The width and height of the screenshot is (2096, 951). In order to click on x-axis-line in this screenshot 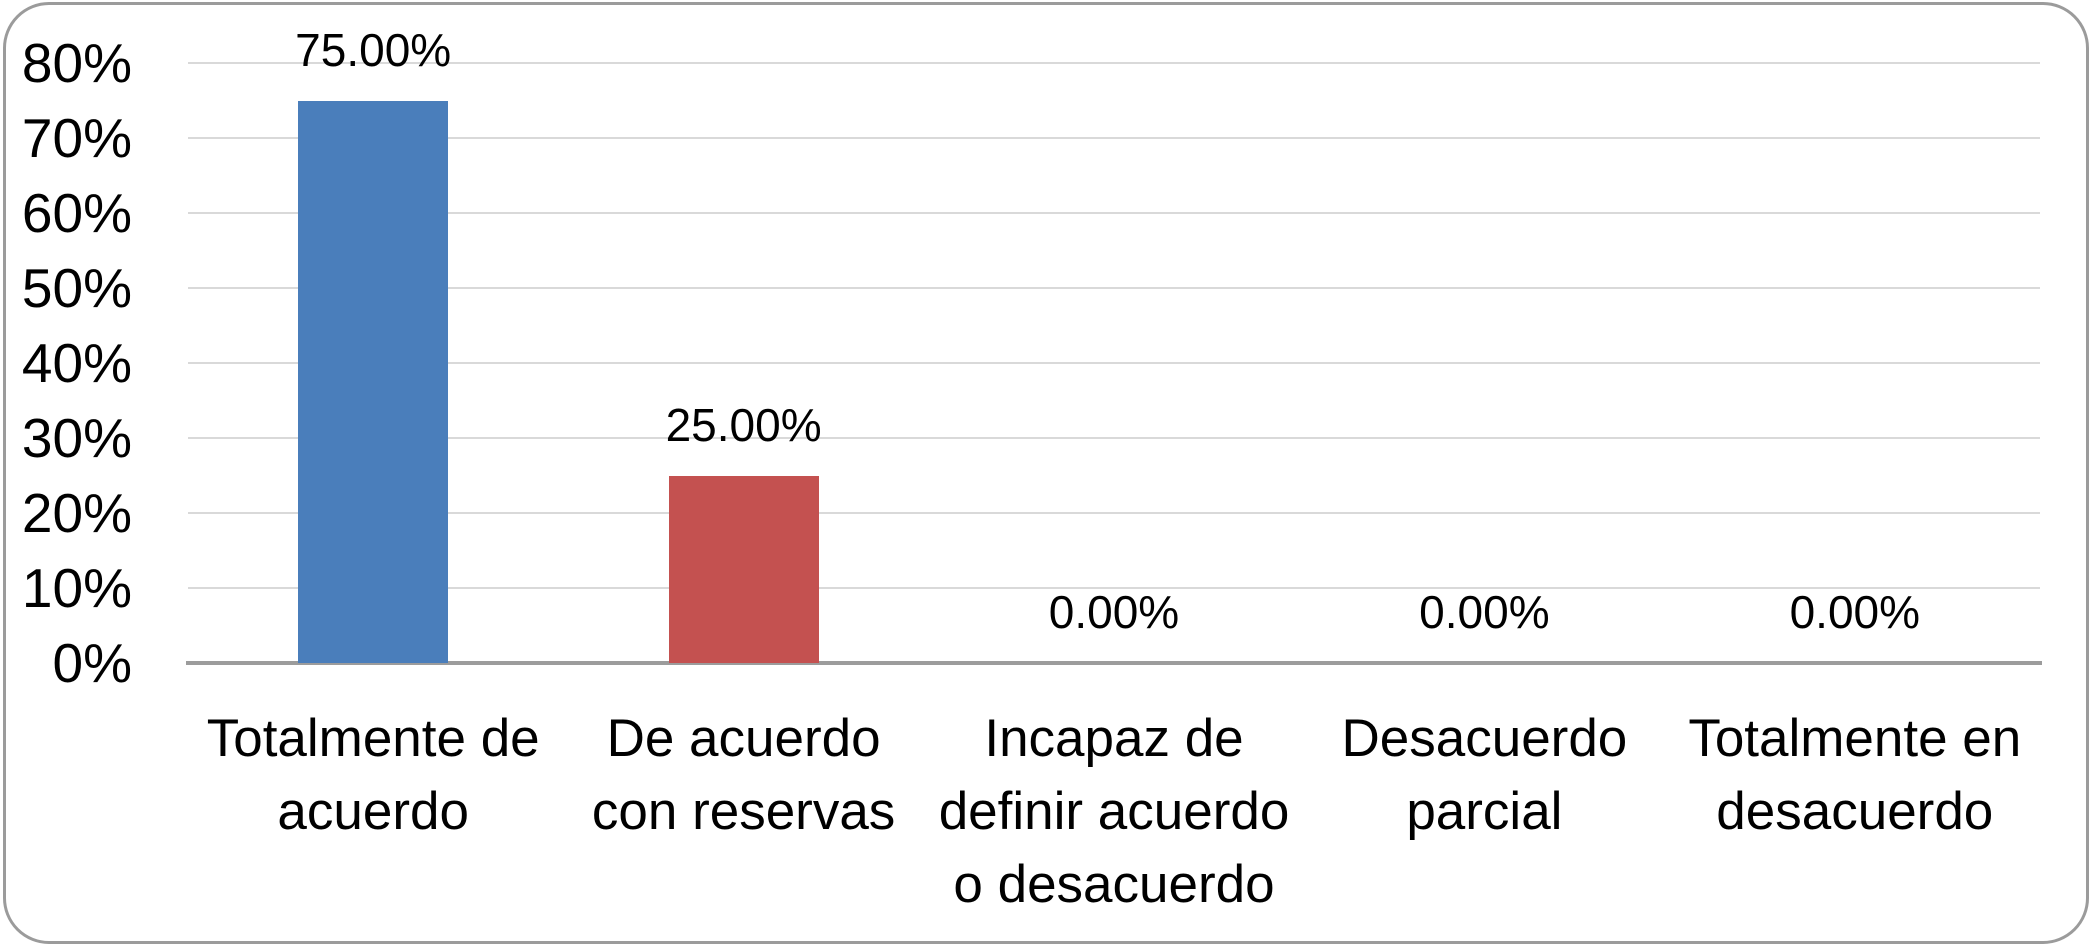, I will do `click(1114, 663)`.